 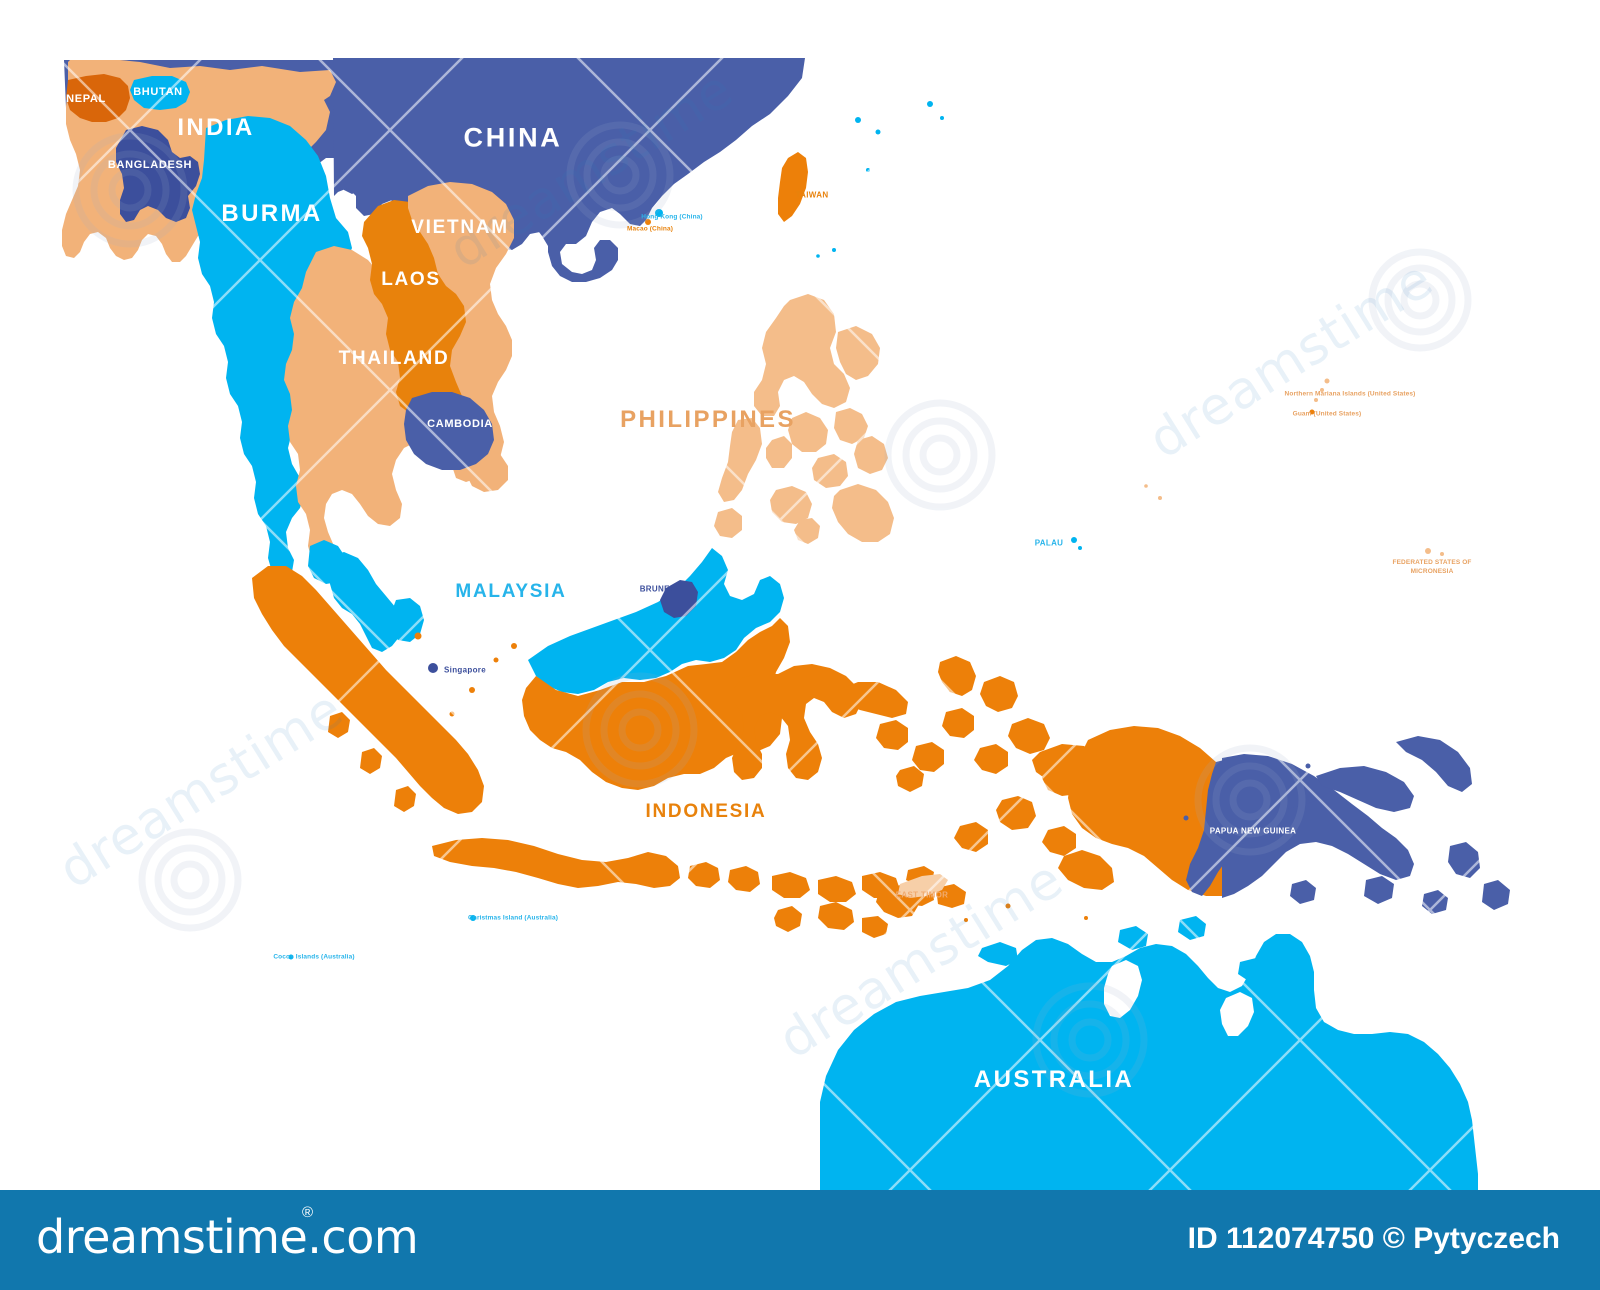 I want to click on islands-micronesia, so click(x=1294, y=467).